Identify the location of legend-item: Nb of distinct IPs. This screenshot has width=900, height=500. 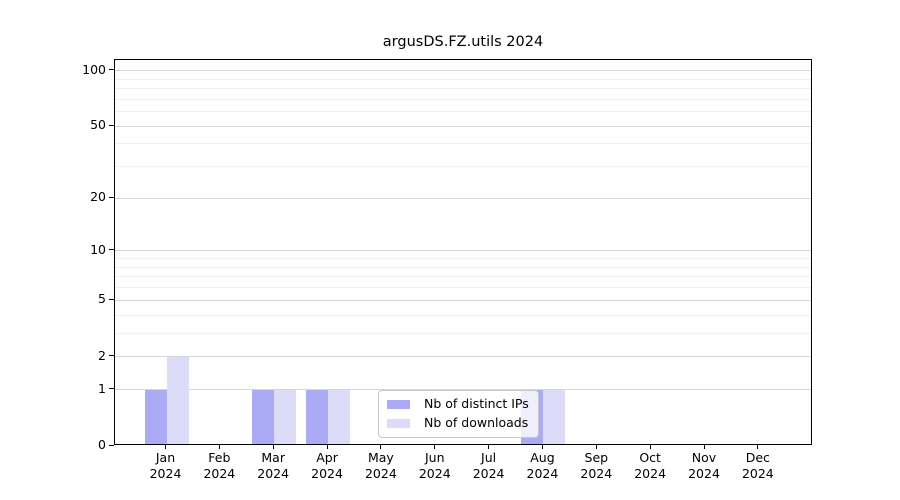
(458, 404).